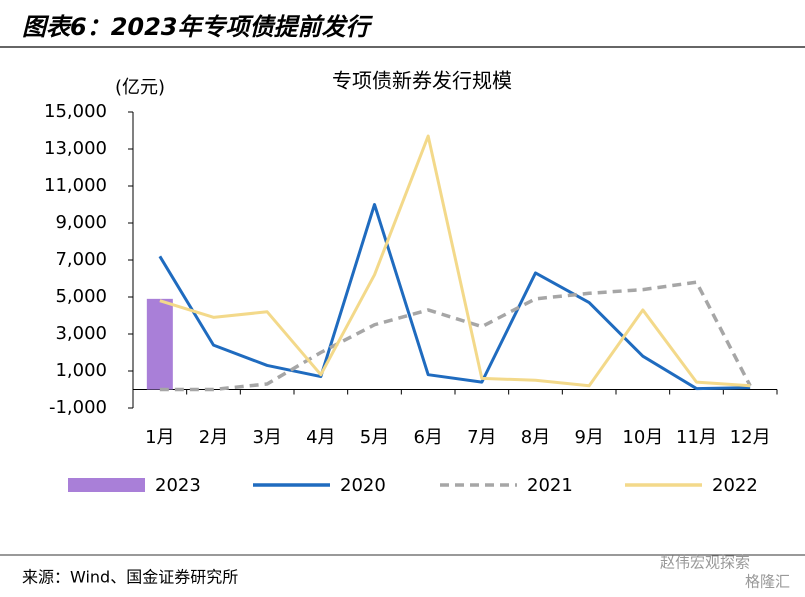 Image resolution: width=805 pixels, height=597 pixels. What do you see at coordinates (140, 87) in the screenshot?
I see `y-axis-label: (亿元)` at bounding box center [140, 87].